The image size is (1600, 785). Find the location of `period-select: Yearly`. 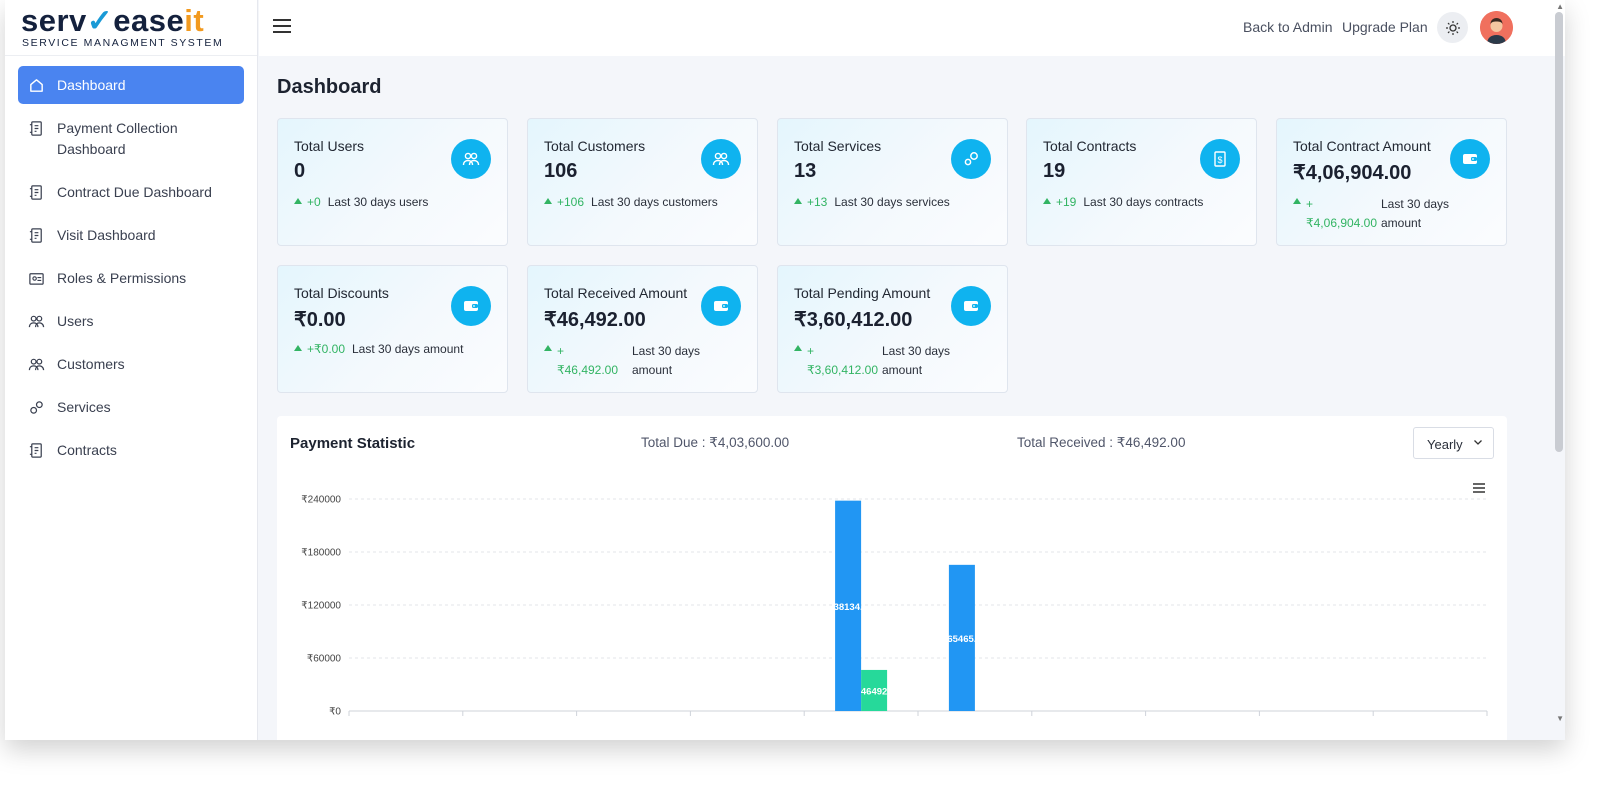

period-select: Yearly is located at coordinates (1453, 443).